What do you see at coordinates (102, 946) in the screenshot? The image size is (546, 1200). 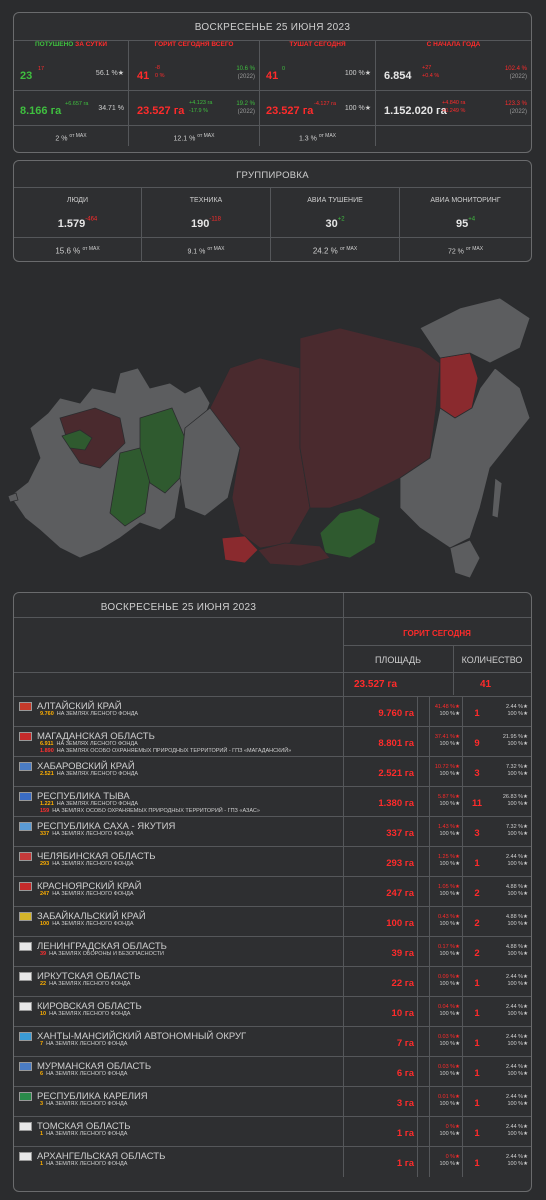 I see `region-name: ЛЕНИНГРАДСКАЯ ОБЛАСТЬ` at bounding box center [102, 946].